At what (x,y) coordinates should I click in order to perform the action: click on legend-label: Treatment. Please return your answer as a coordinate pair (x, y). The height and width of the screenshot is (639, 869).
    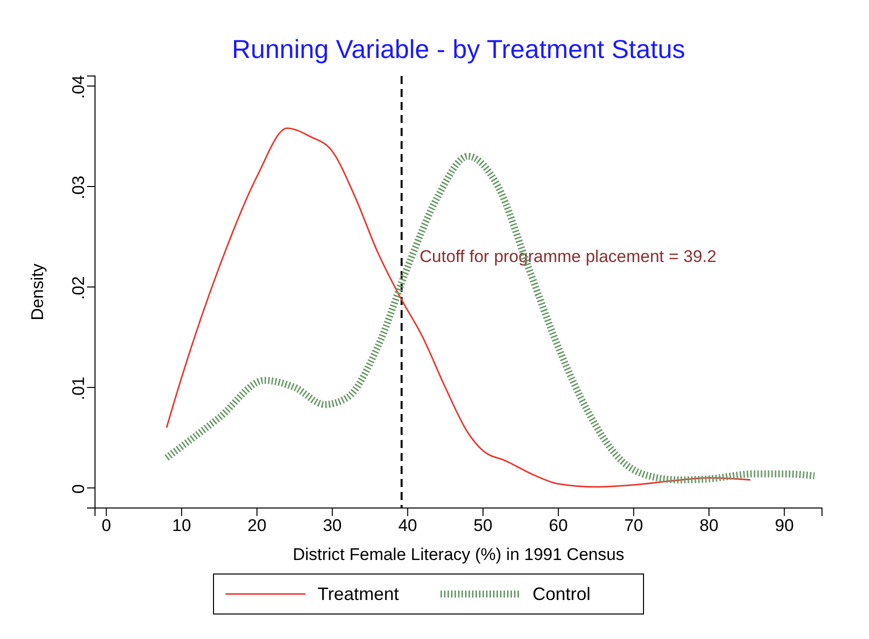
    Looking at the image, I should click on (358, 594).